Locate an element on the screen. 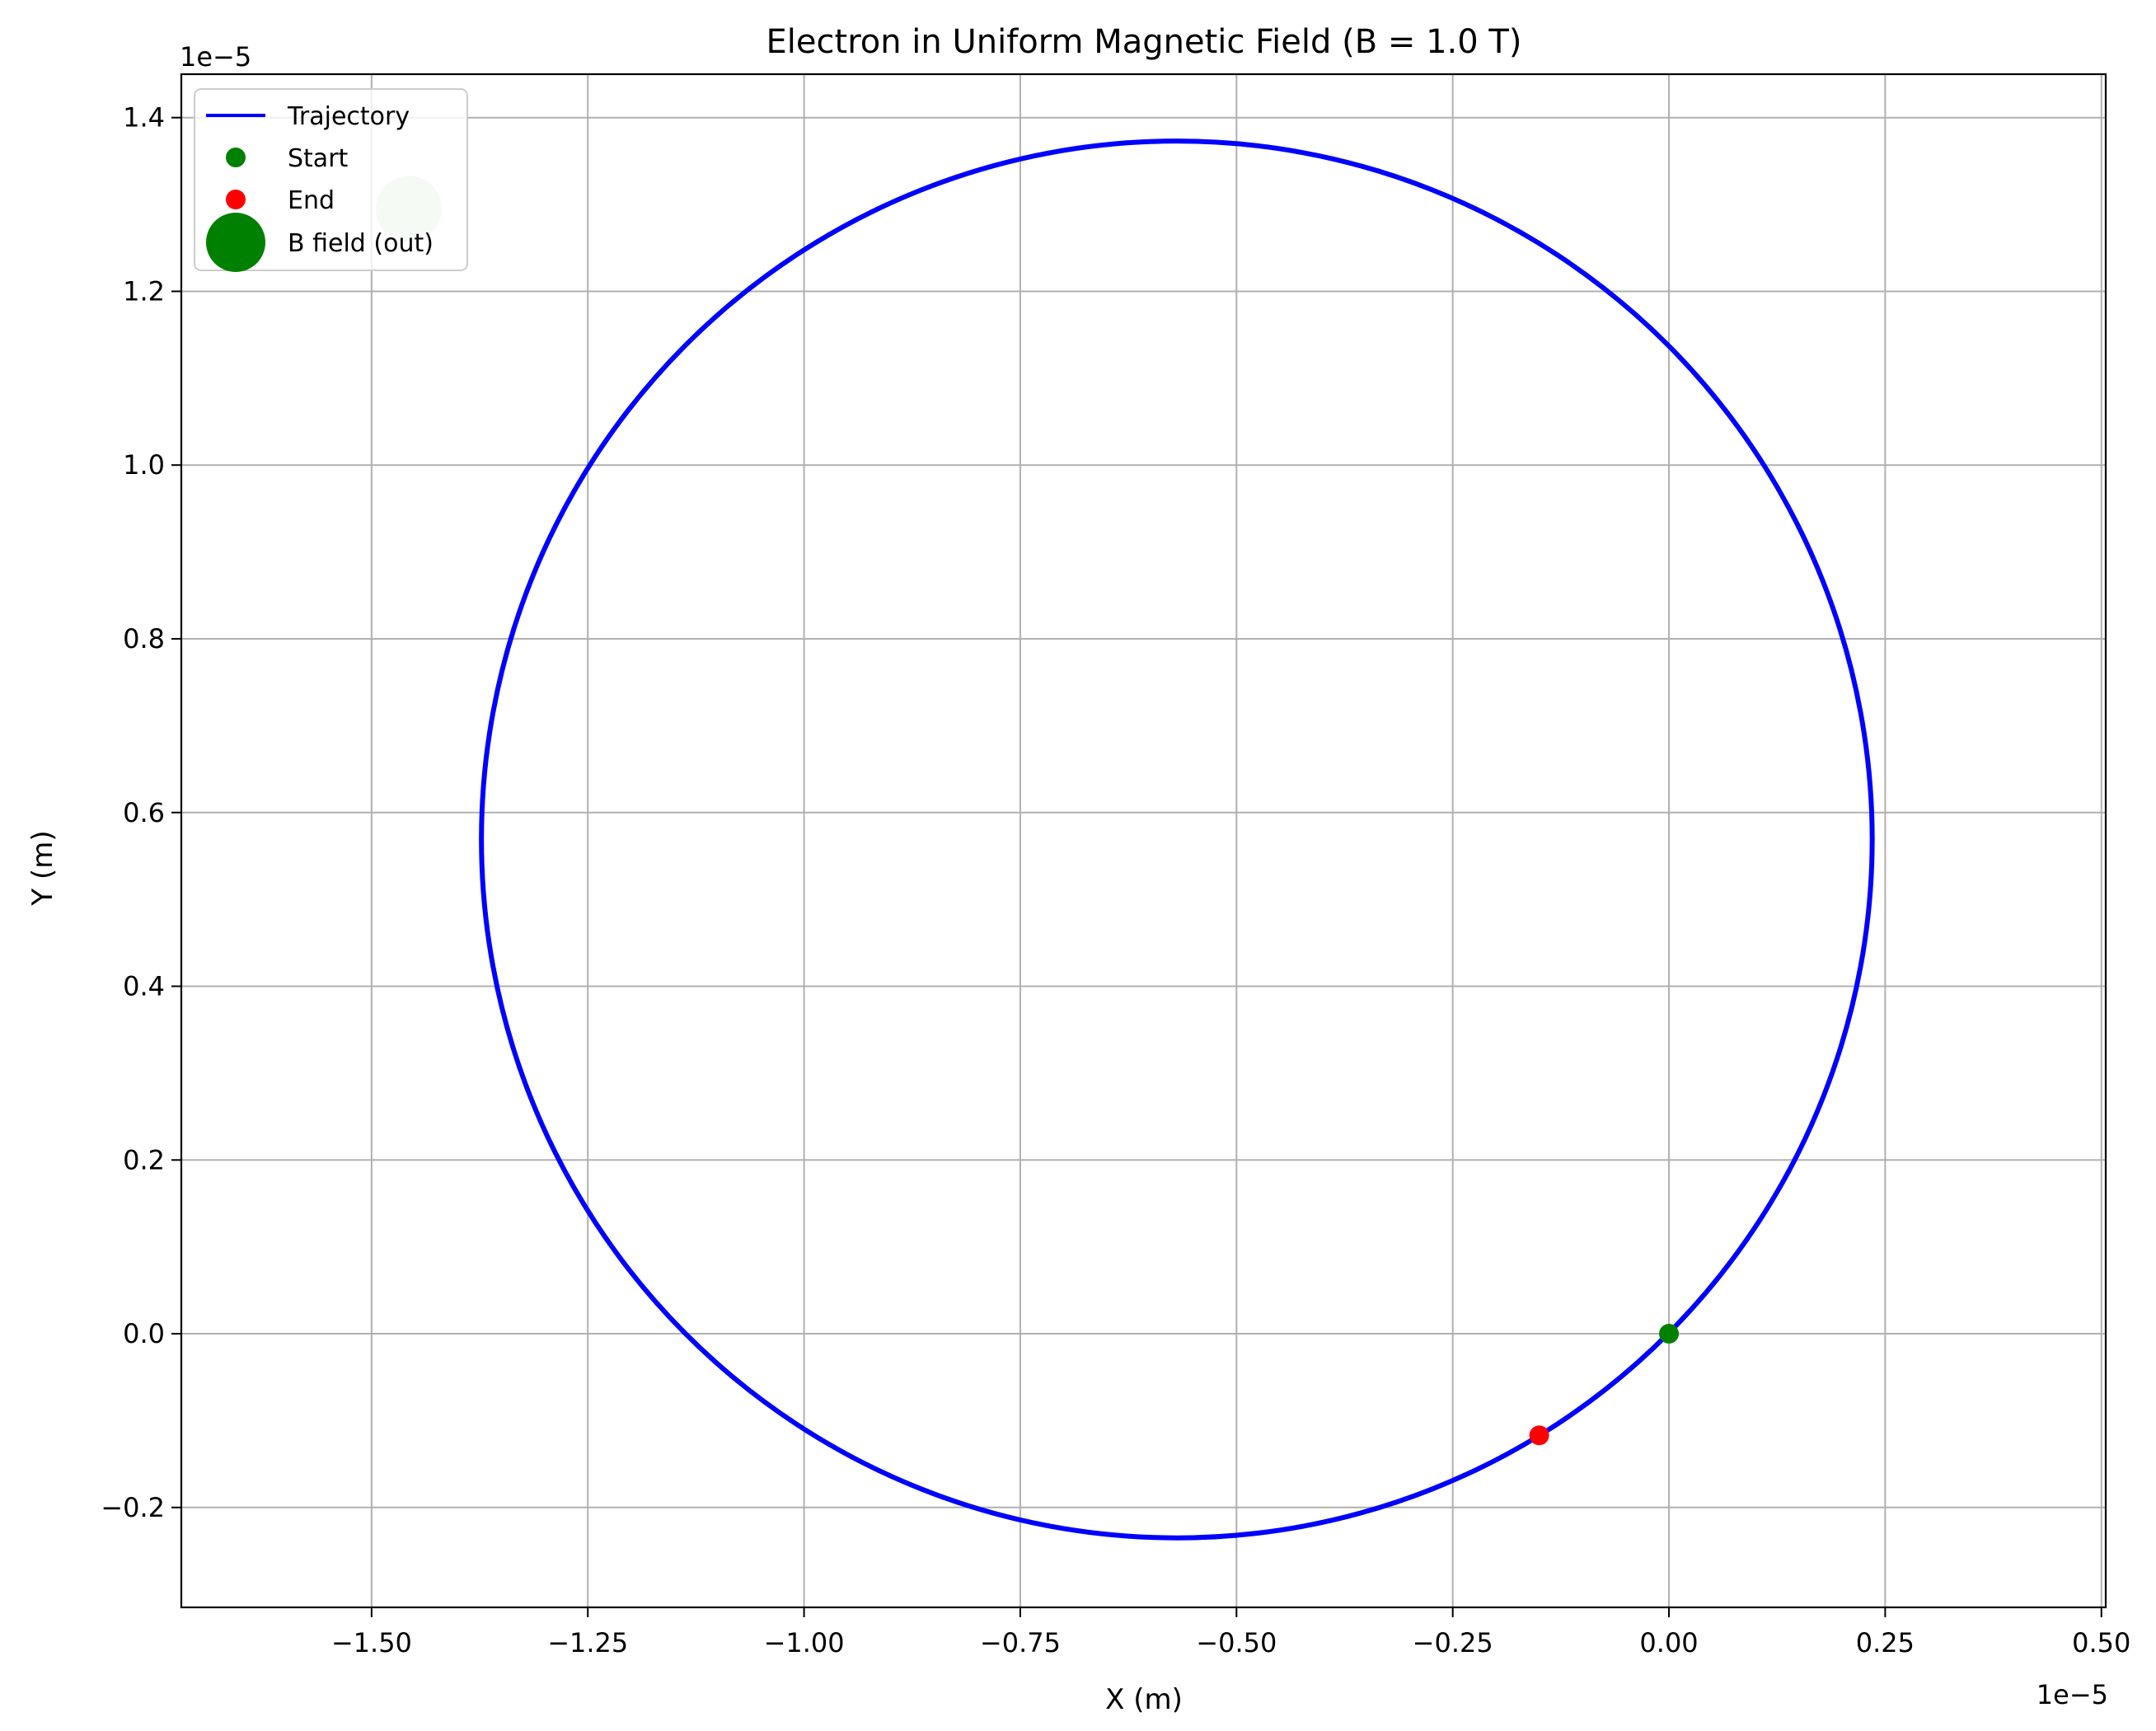 The image size is (2156, 1731). legend-label: End is located at coordinates (311, 200).